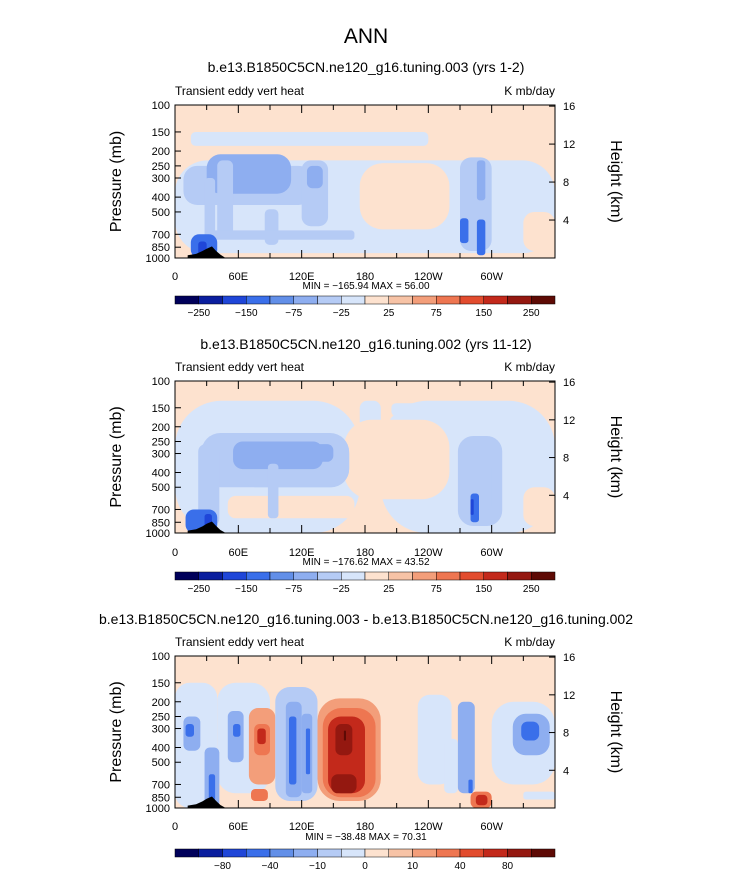 This screenshot has height=872, width=733. What do you see at coordinates (365, 583) in the screenshot?
I see `colorbar: −250 −150 −75 −25 25 75 150 250` at bounding box center [365, 583].